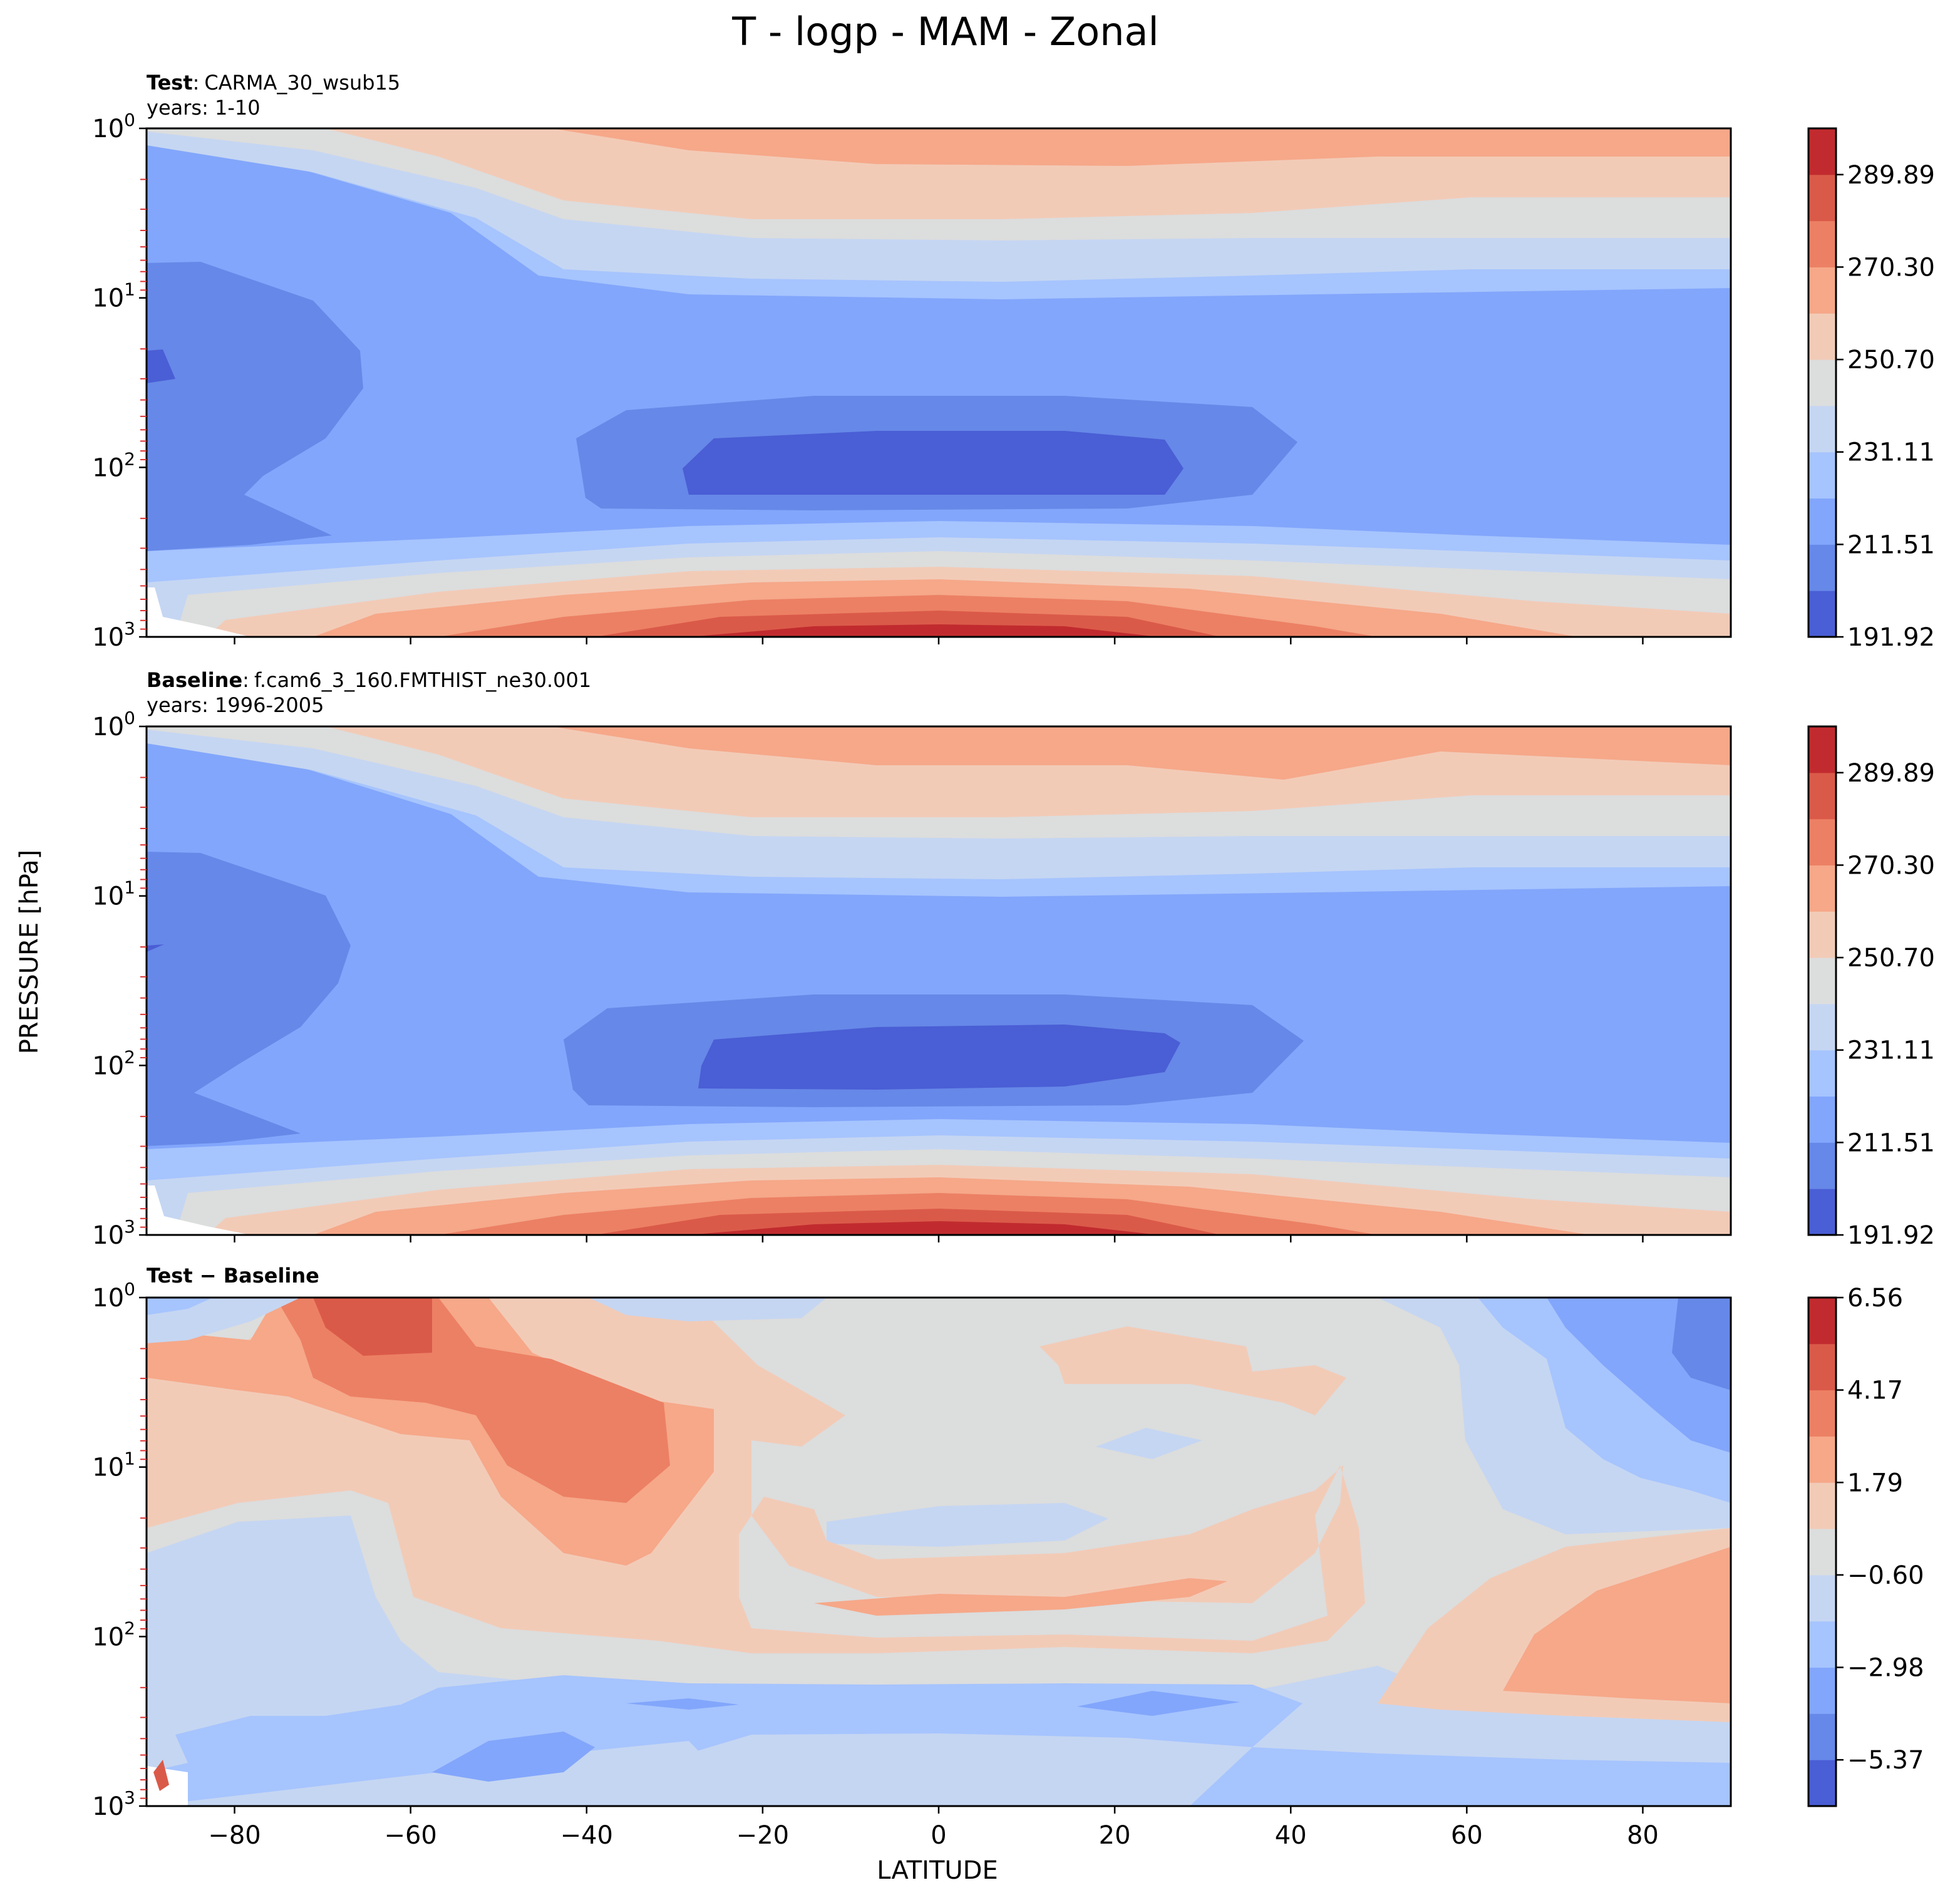  Describe the element at coordinates (933, 463) in the screenshot. I see `test-tropic-core` at that location.